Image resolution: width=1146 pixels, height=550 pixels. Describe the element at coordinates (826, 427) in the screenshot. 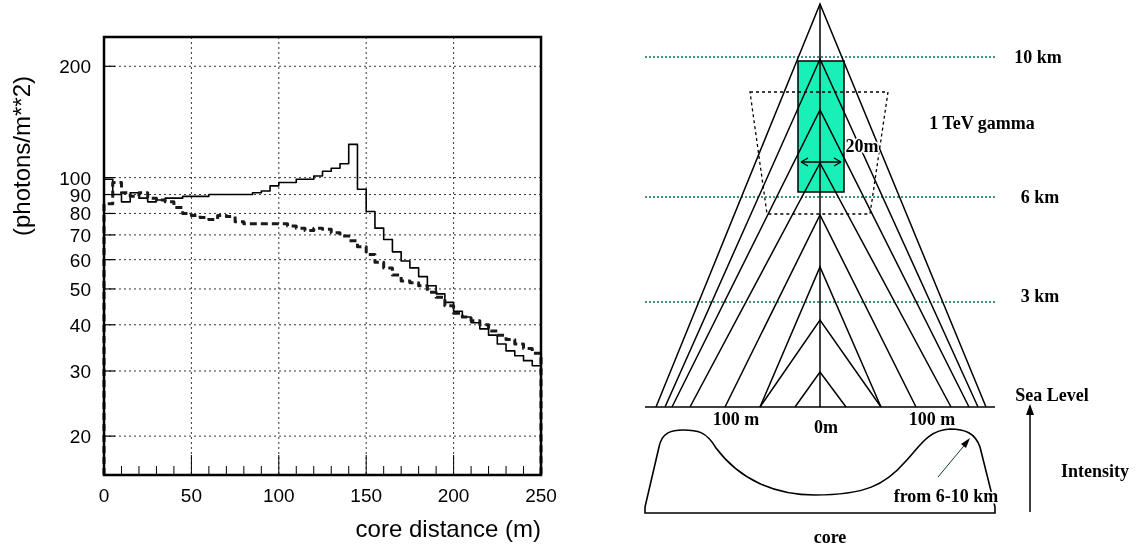

I see `text: 0m` at that location.